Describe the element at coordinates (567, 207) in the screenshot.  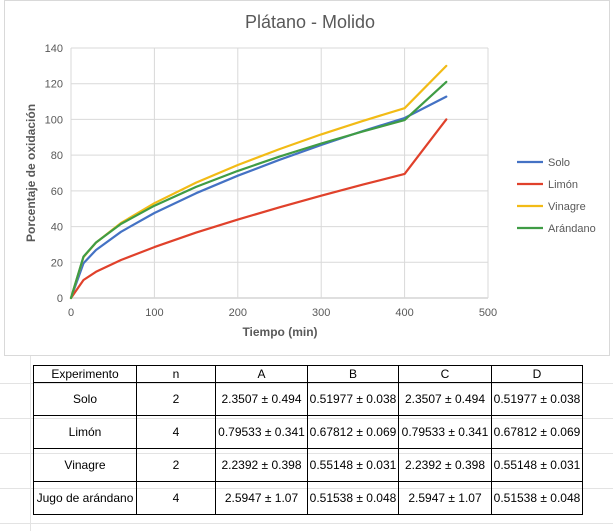
I see `legend-entry: Vinagre` at that location.